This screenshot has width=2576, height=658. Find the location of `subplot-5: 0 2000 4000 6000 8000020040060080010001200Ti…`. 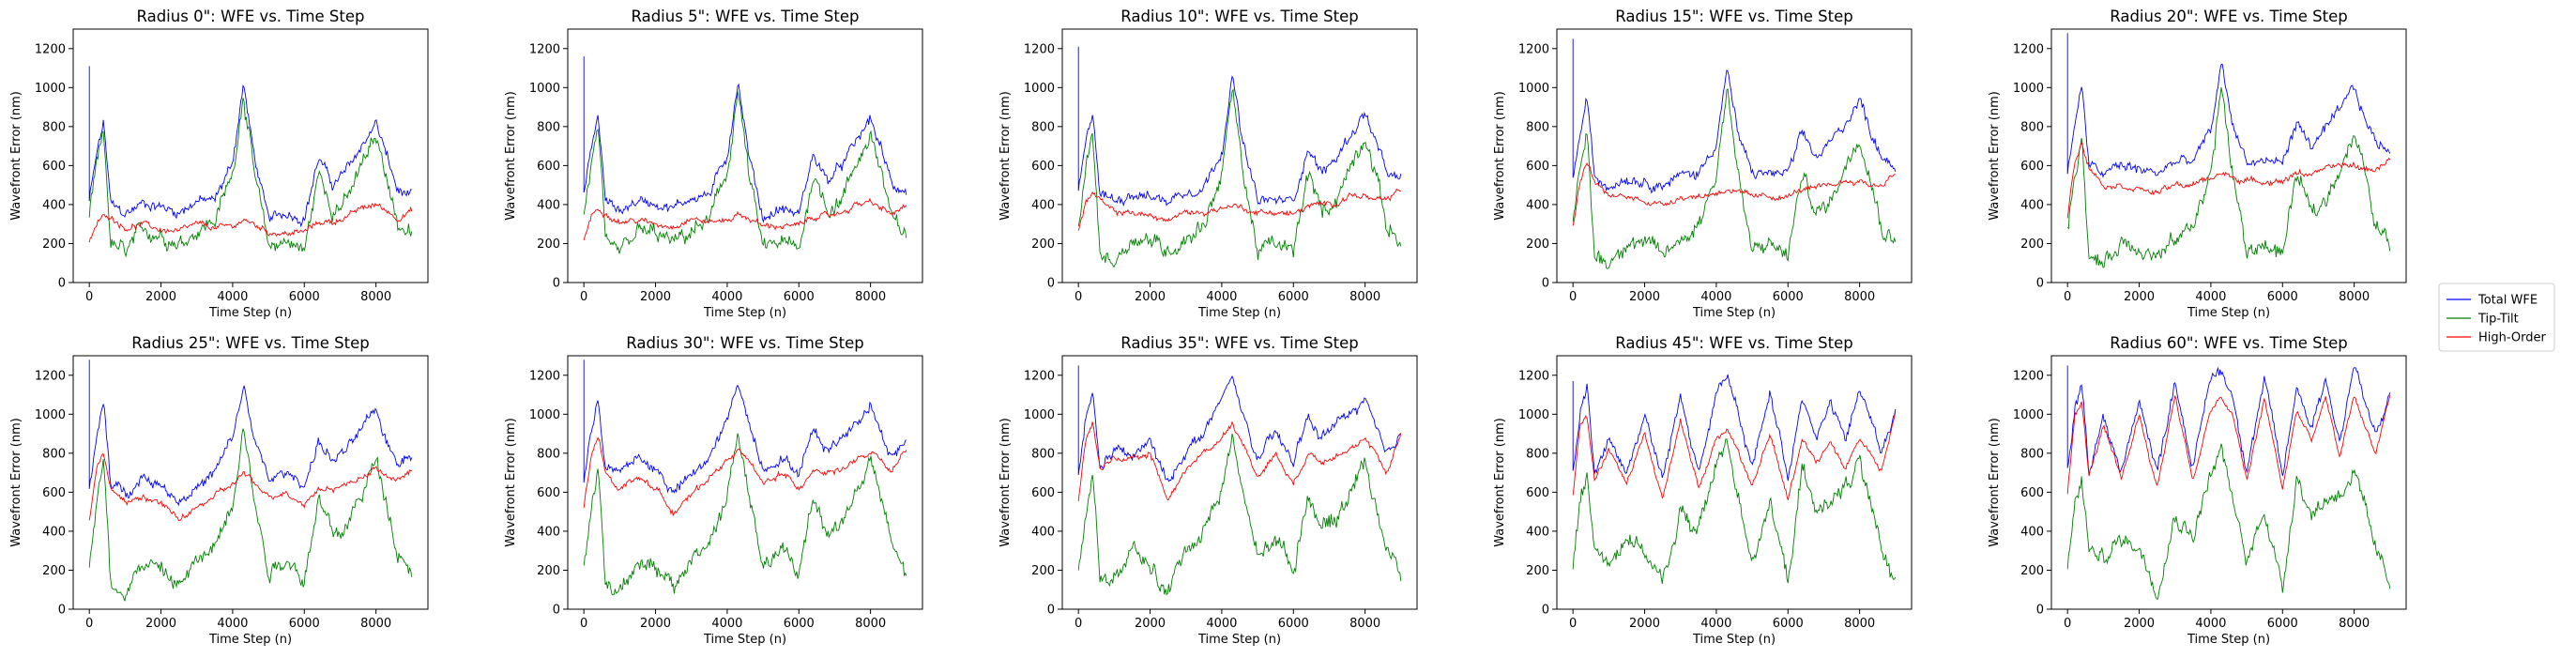

subplot-5: 0 2000 4000 6000 8000020040060080010001200Ti… is located at coordinates (2197, 164).